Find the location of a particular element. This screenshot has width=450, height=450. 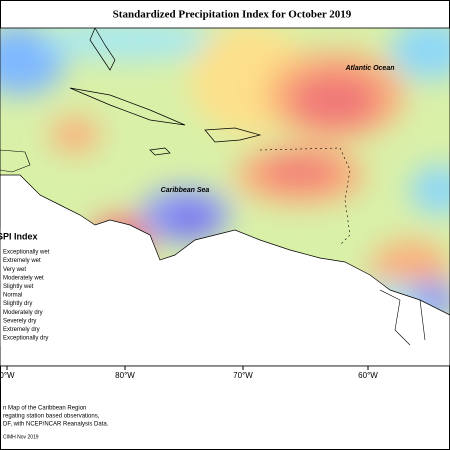

legend-item: Very wet is located at coordinates (14, 270).